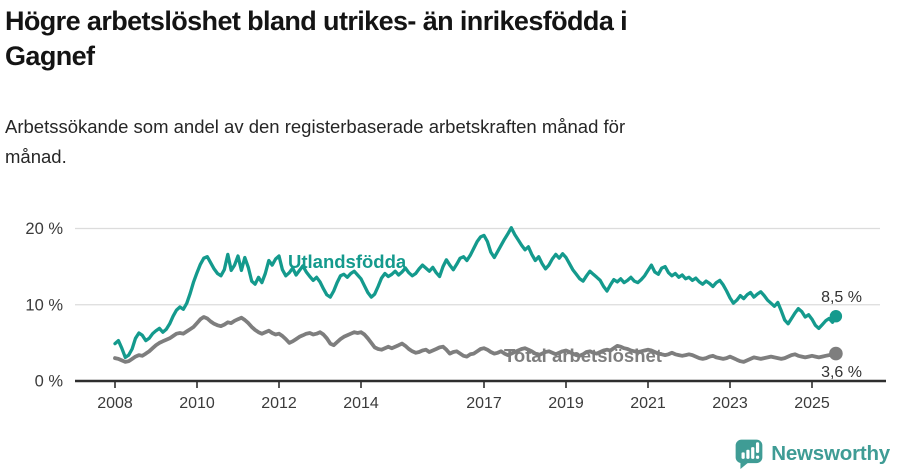 The height and width of the screenshot is (474, 900). Describe the element at coordinates (50, 56) in the screenshot. I see `page-title-line-2: Gagnef` at that location.